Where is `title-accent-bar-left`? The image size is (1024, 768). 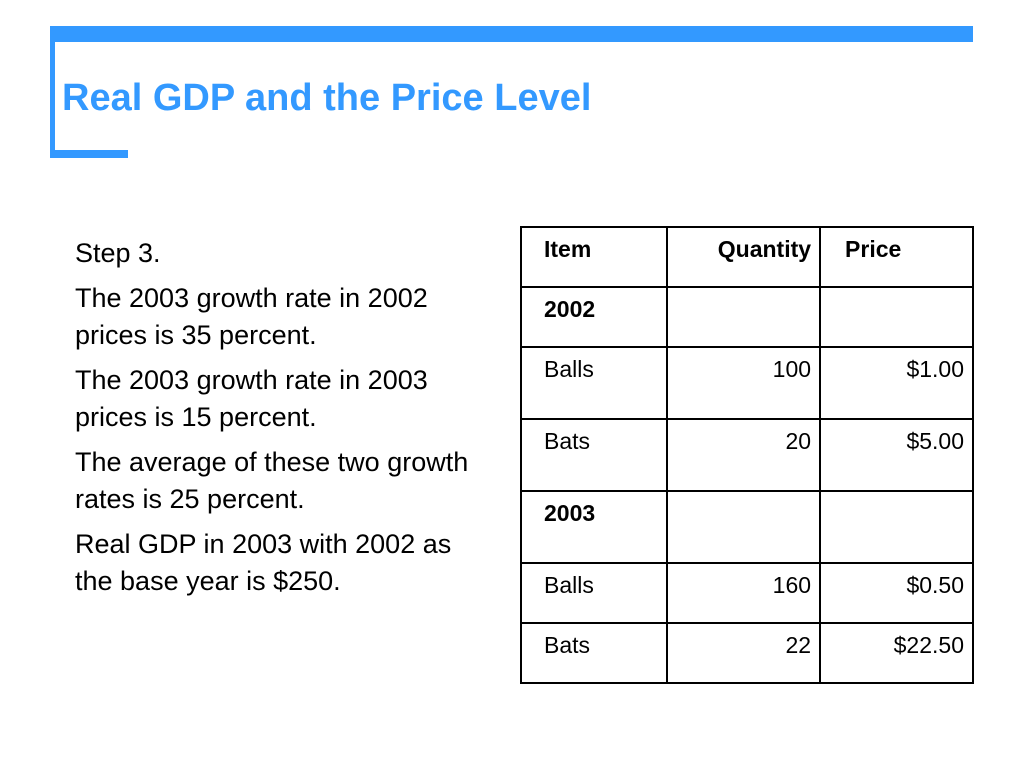 title-accent-bar-left is located at coordinates (52, 92).